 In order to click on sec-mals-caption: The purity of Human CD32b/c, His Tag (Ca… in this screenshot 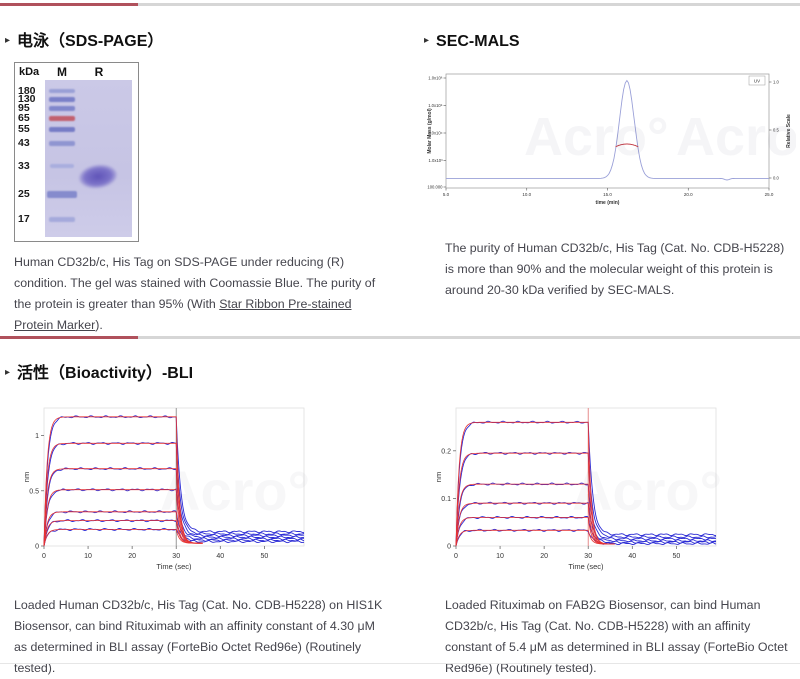, I will do `click(615, 269)`.